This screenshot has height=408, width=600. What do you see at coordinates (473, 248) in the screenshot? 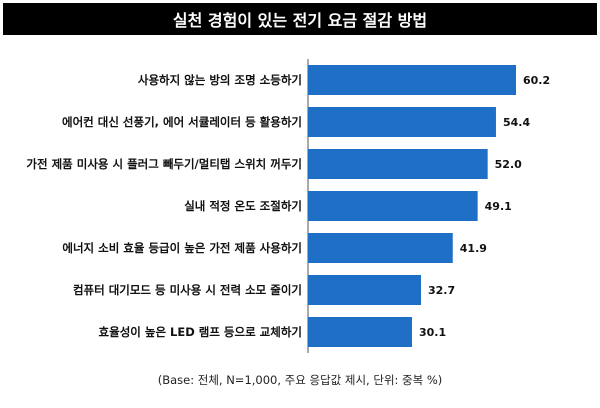
I see `value-label-5: 41.9` at bounding box center [473, 248].